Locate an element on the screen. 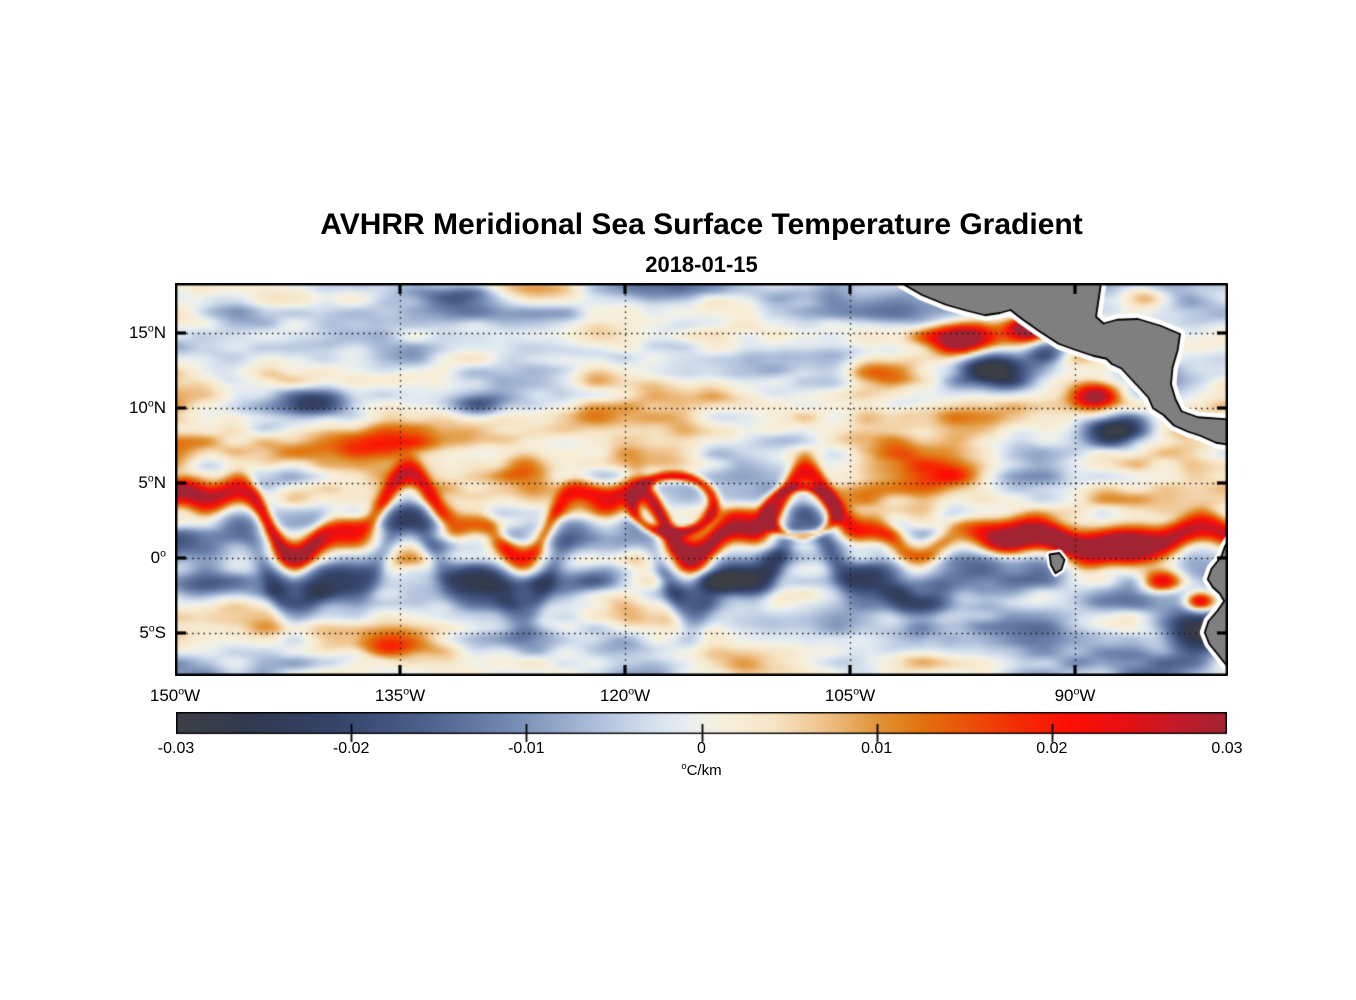 The width and height of the screenshot is (1356, 1000). colorbar-unit-label: oC/km is located at coordinates (701, 770).